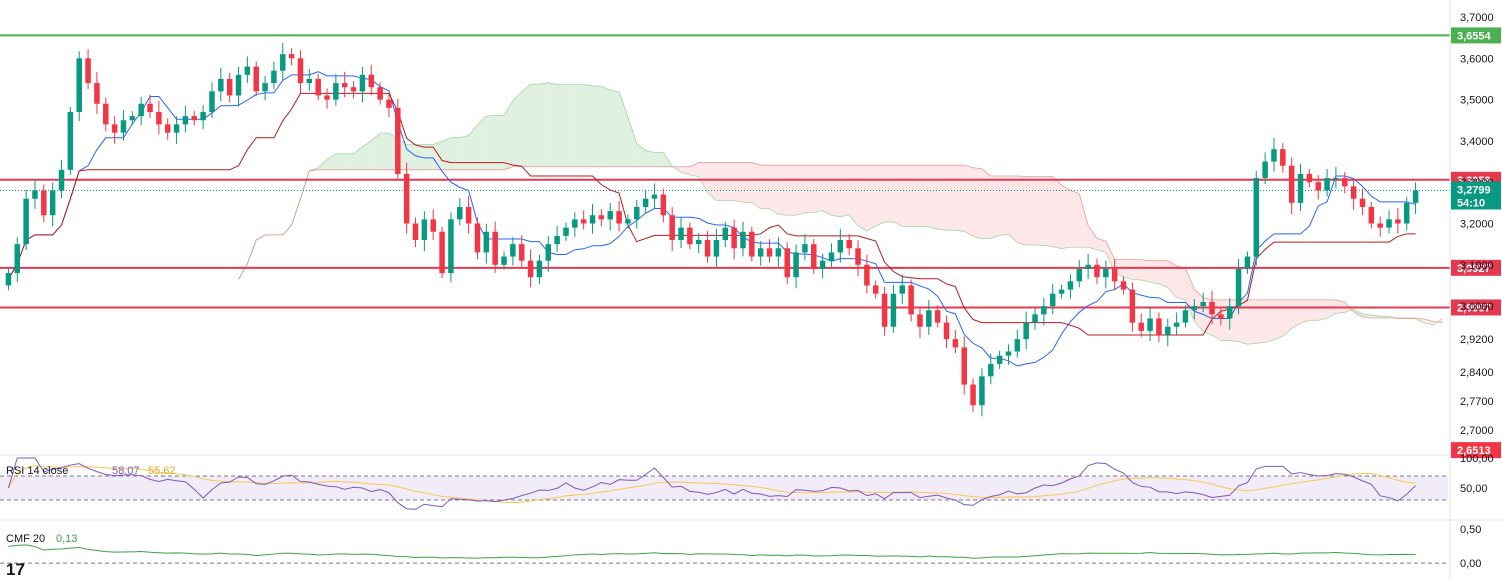 The image size is (1502, 579). What do you see at coordinates (1477, 431) in the screenshot?
I see `price-tick-label: 2,7000` at bounding box center [1477, 431].